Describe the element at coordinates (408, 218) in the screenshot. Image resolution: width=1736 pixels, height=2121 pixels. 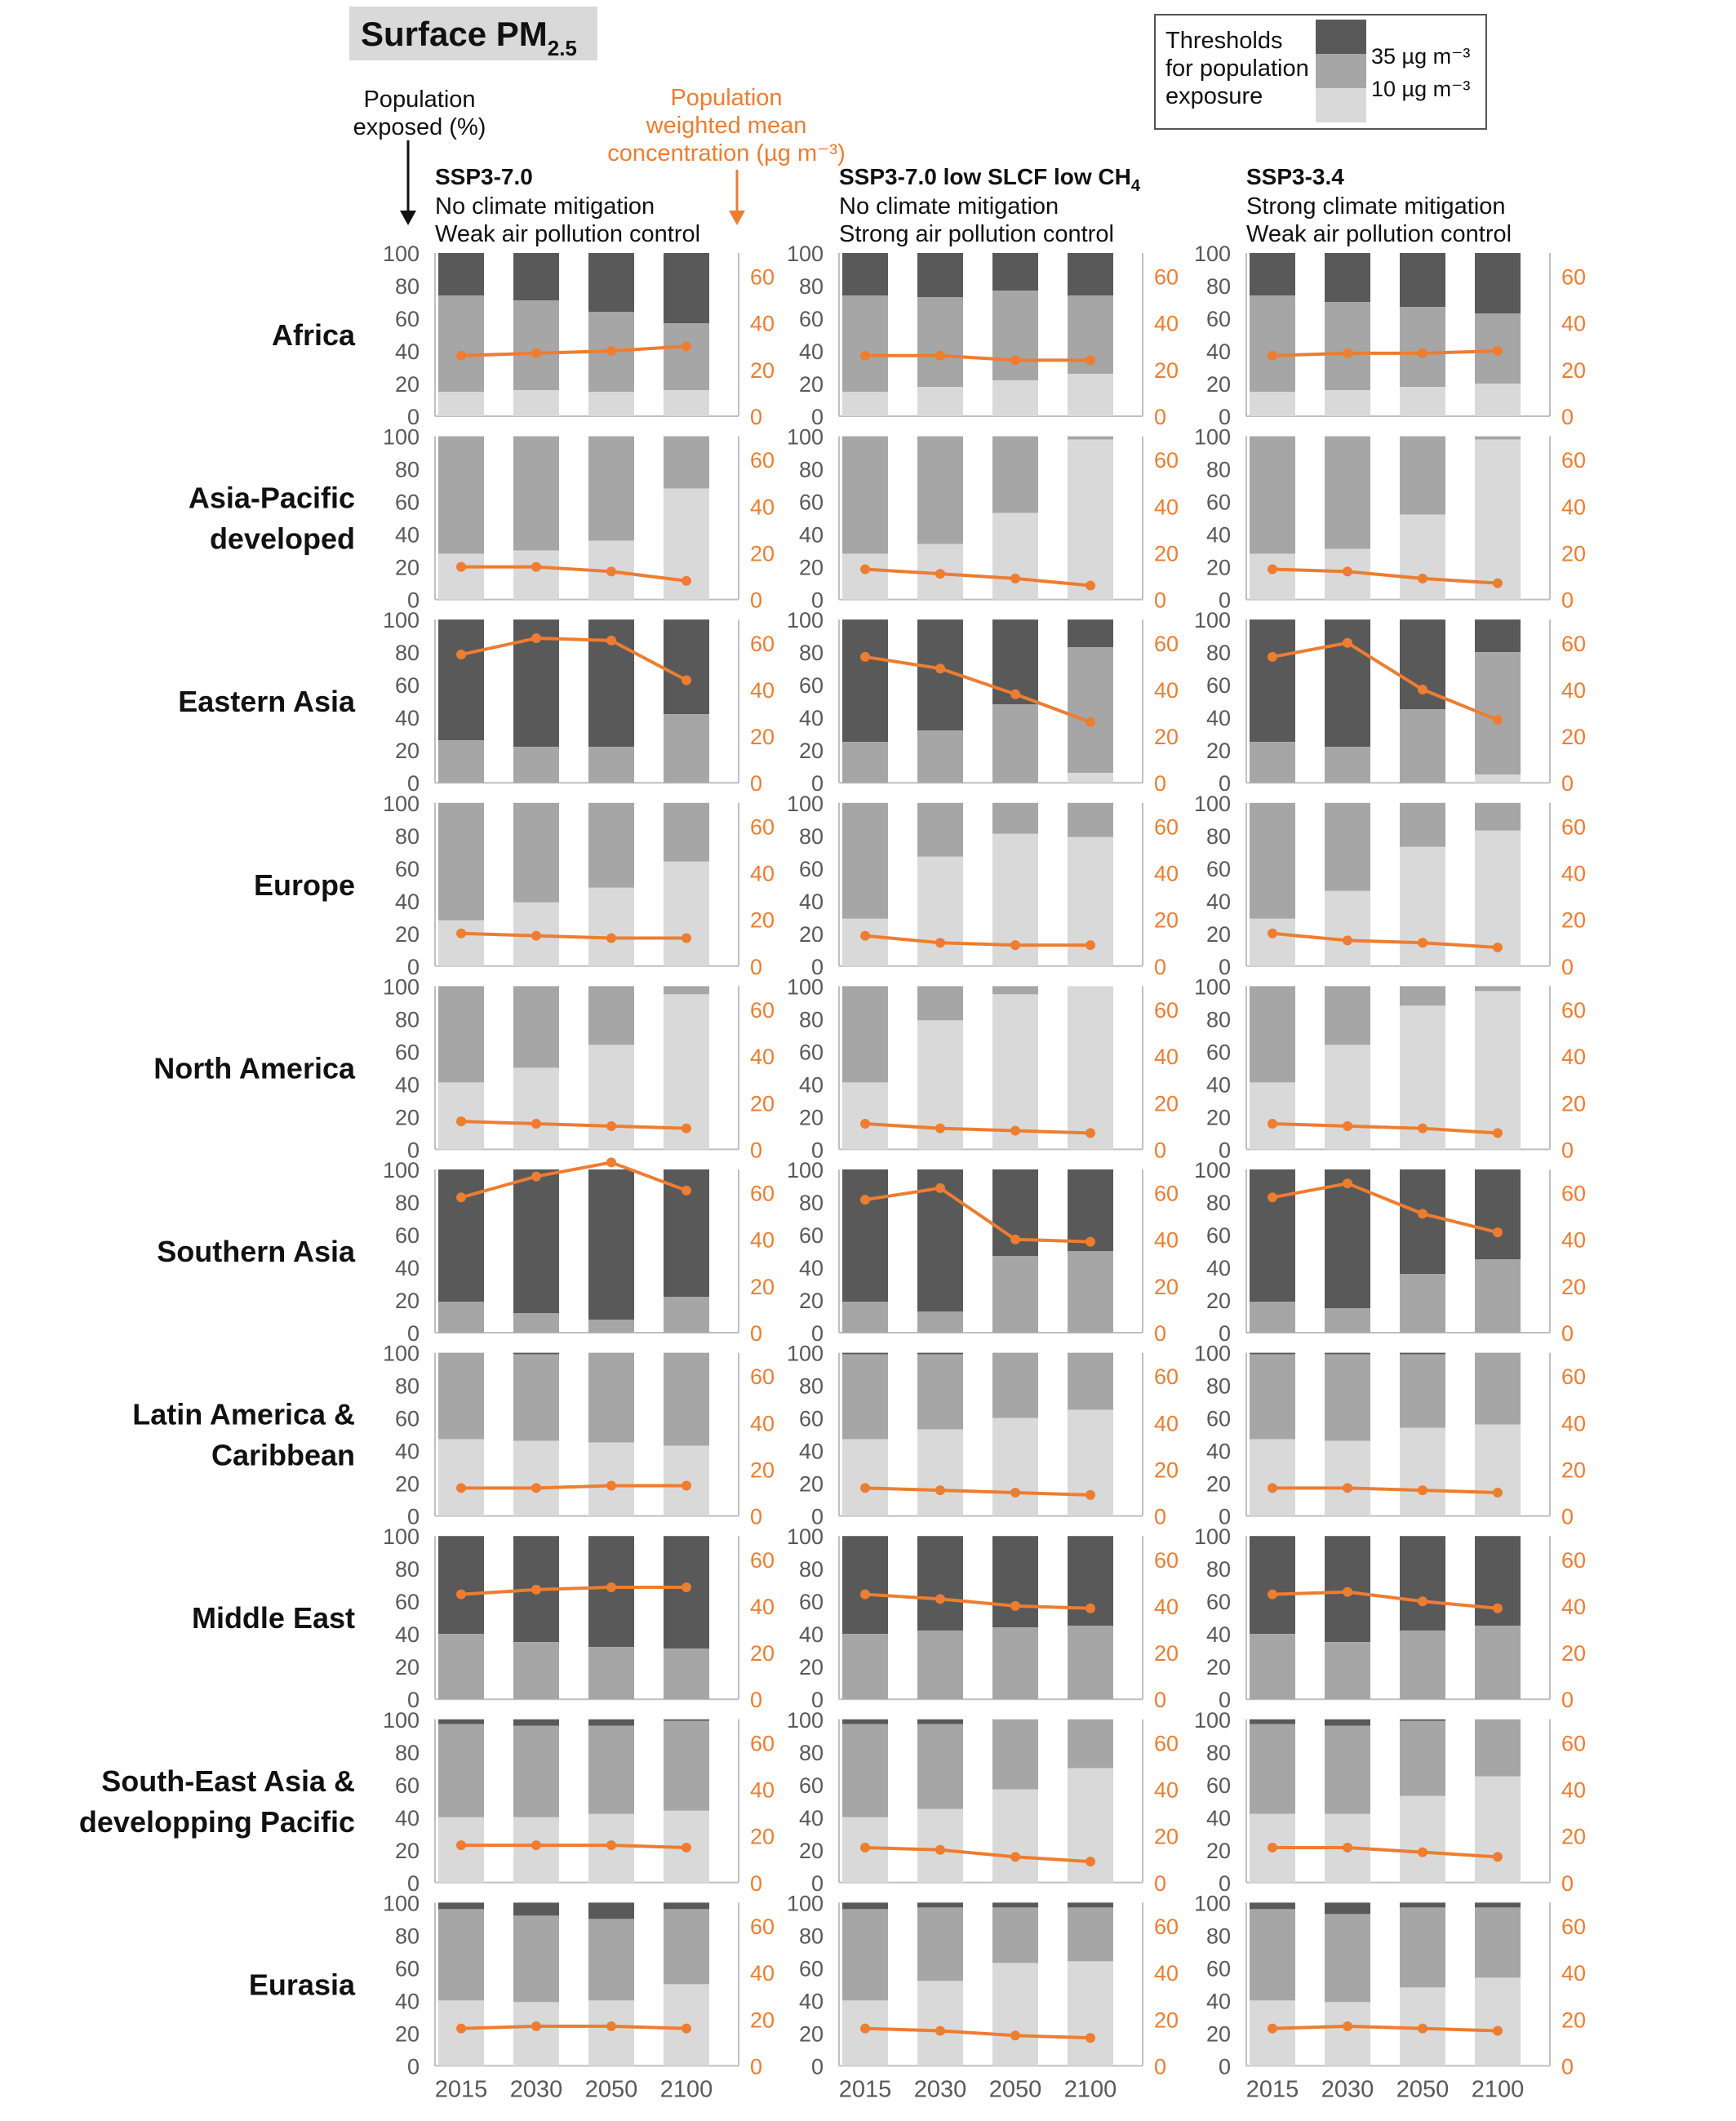
I see `left-axis-arrow-head` at that location.